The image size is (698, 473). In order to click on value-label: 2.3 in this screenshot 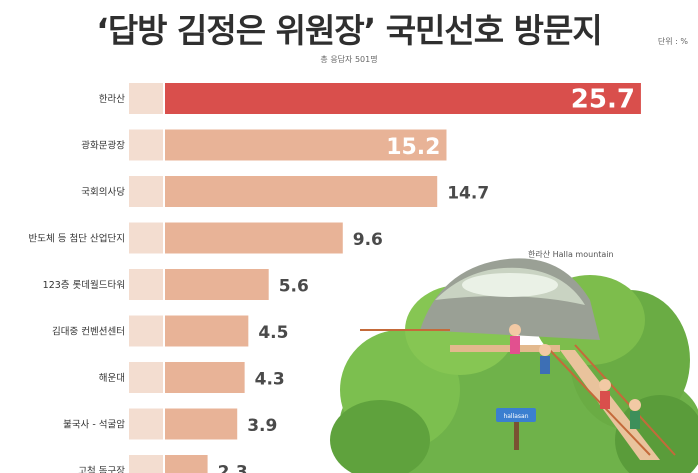, I will do `click(233, 468)`.